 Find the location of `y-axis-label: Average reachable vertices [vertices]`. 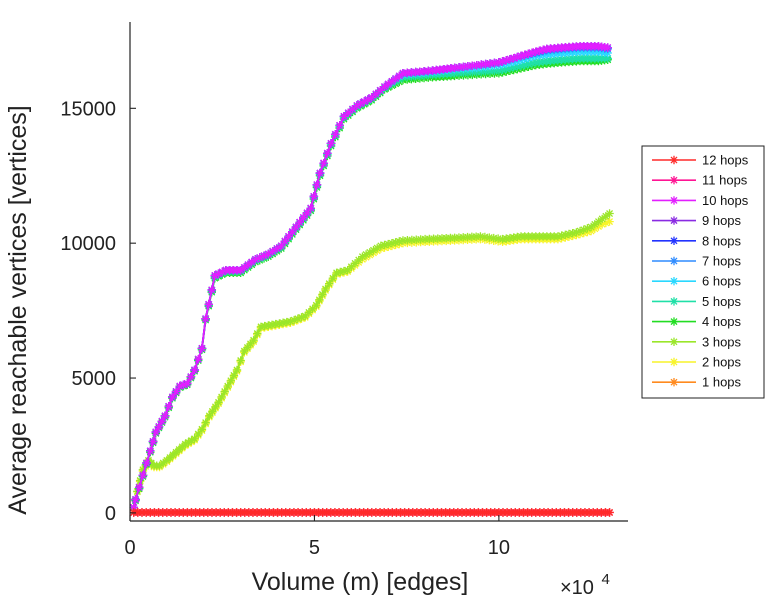

y-axis-label: Average reachable vertices [vertices] is located at coordinates (18, 309).